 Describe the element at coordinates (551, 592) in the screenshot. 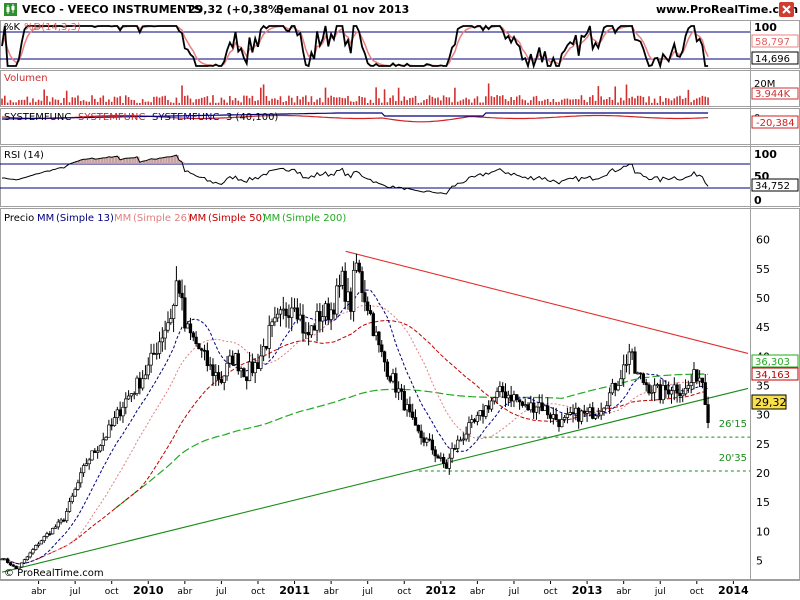

I see `x-tick-label: oct` at that location.